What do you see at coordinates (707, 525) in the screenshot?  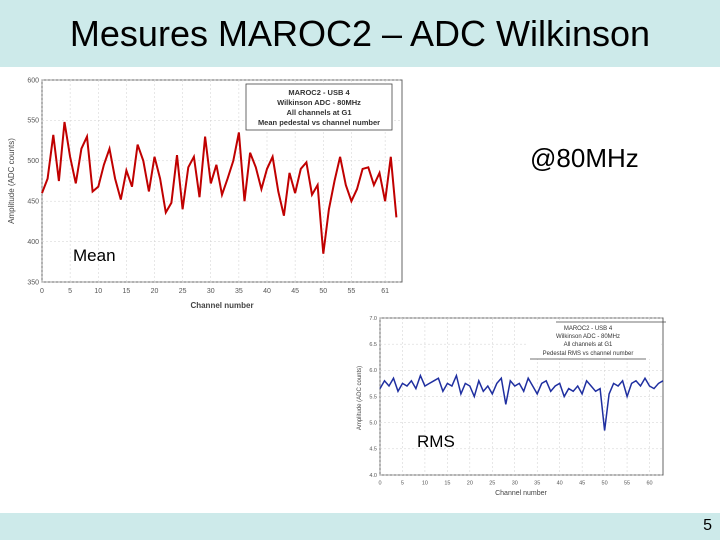 I see `page-number: 5` at bounding box center [707, 525].